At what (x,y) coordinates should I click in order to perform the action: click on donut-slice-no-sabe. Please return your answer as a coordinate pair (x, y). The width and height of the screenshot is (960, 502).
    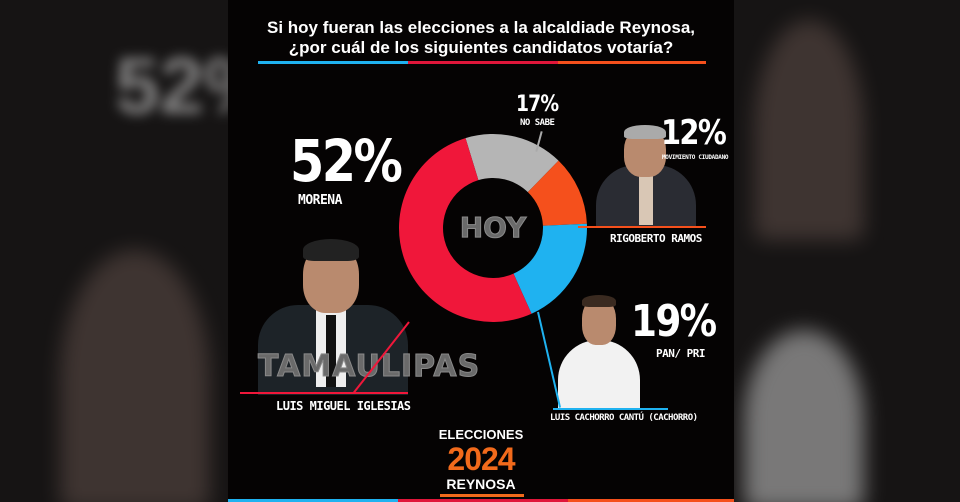
    Looking at the image, I should click on (512, 163).